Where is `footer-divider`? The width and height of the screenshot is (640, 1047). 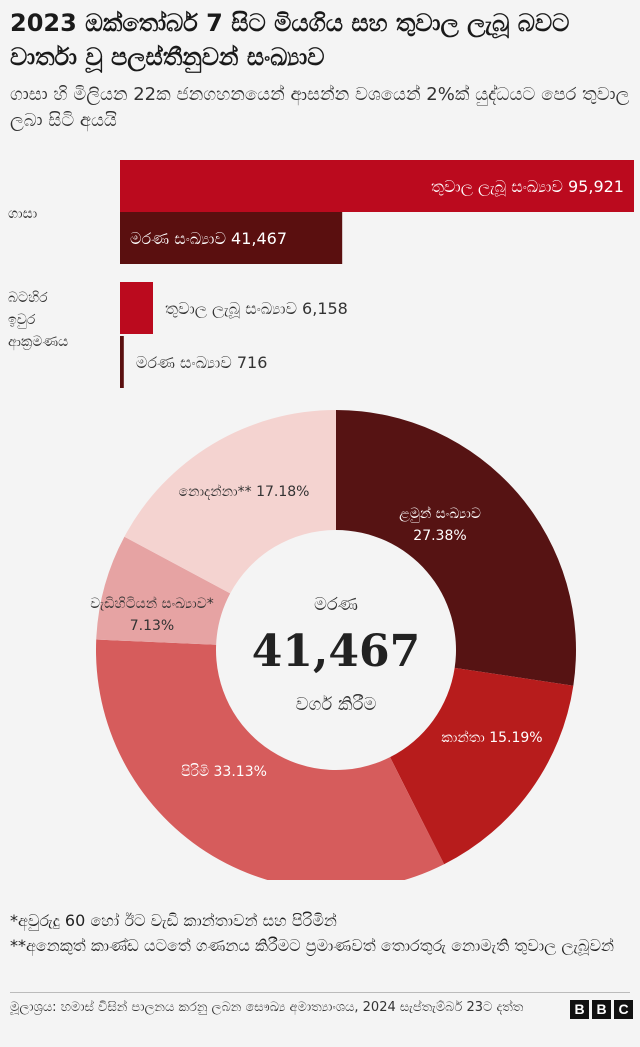
footer-divider is located at coordinates (320, 992).